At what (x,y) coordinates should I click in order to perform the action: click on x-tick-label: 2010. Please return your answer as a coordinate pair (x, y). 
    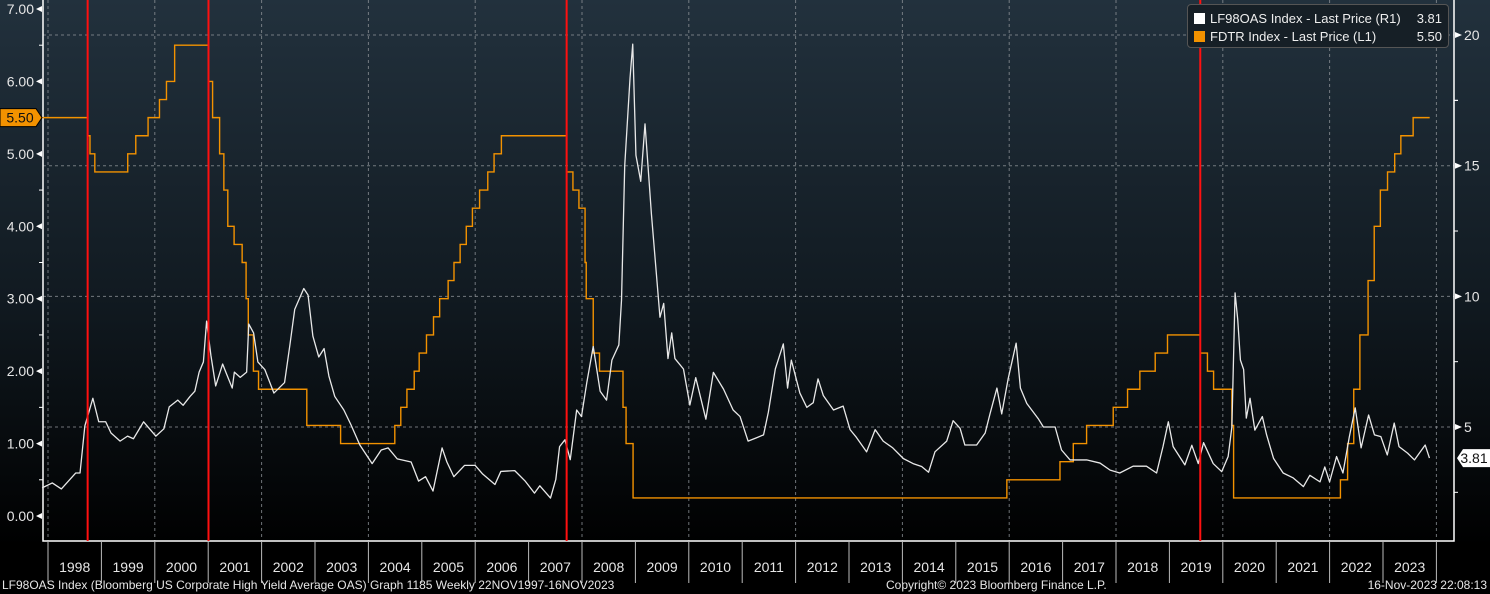
    Looking at the image, I should click on (715, 567).